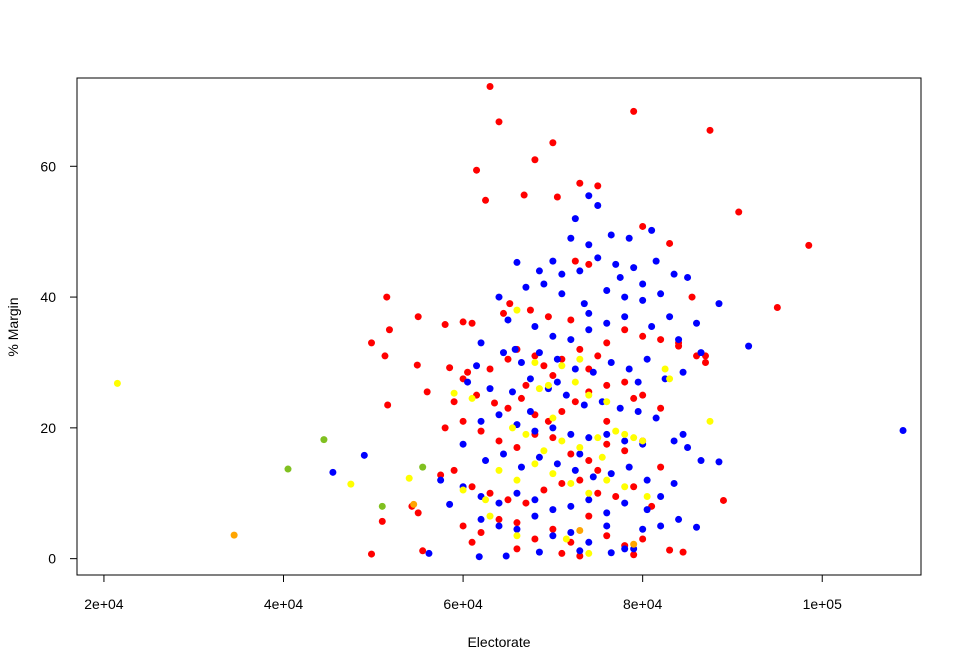  What do you see at coordinates (463, 593) in the screenshot?
I see `x-axis: 2e+04 4e+04 6e+04 8e+04 1e+05` at bounding box center [463, 593].